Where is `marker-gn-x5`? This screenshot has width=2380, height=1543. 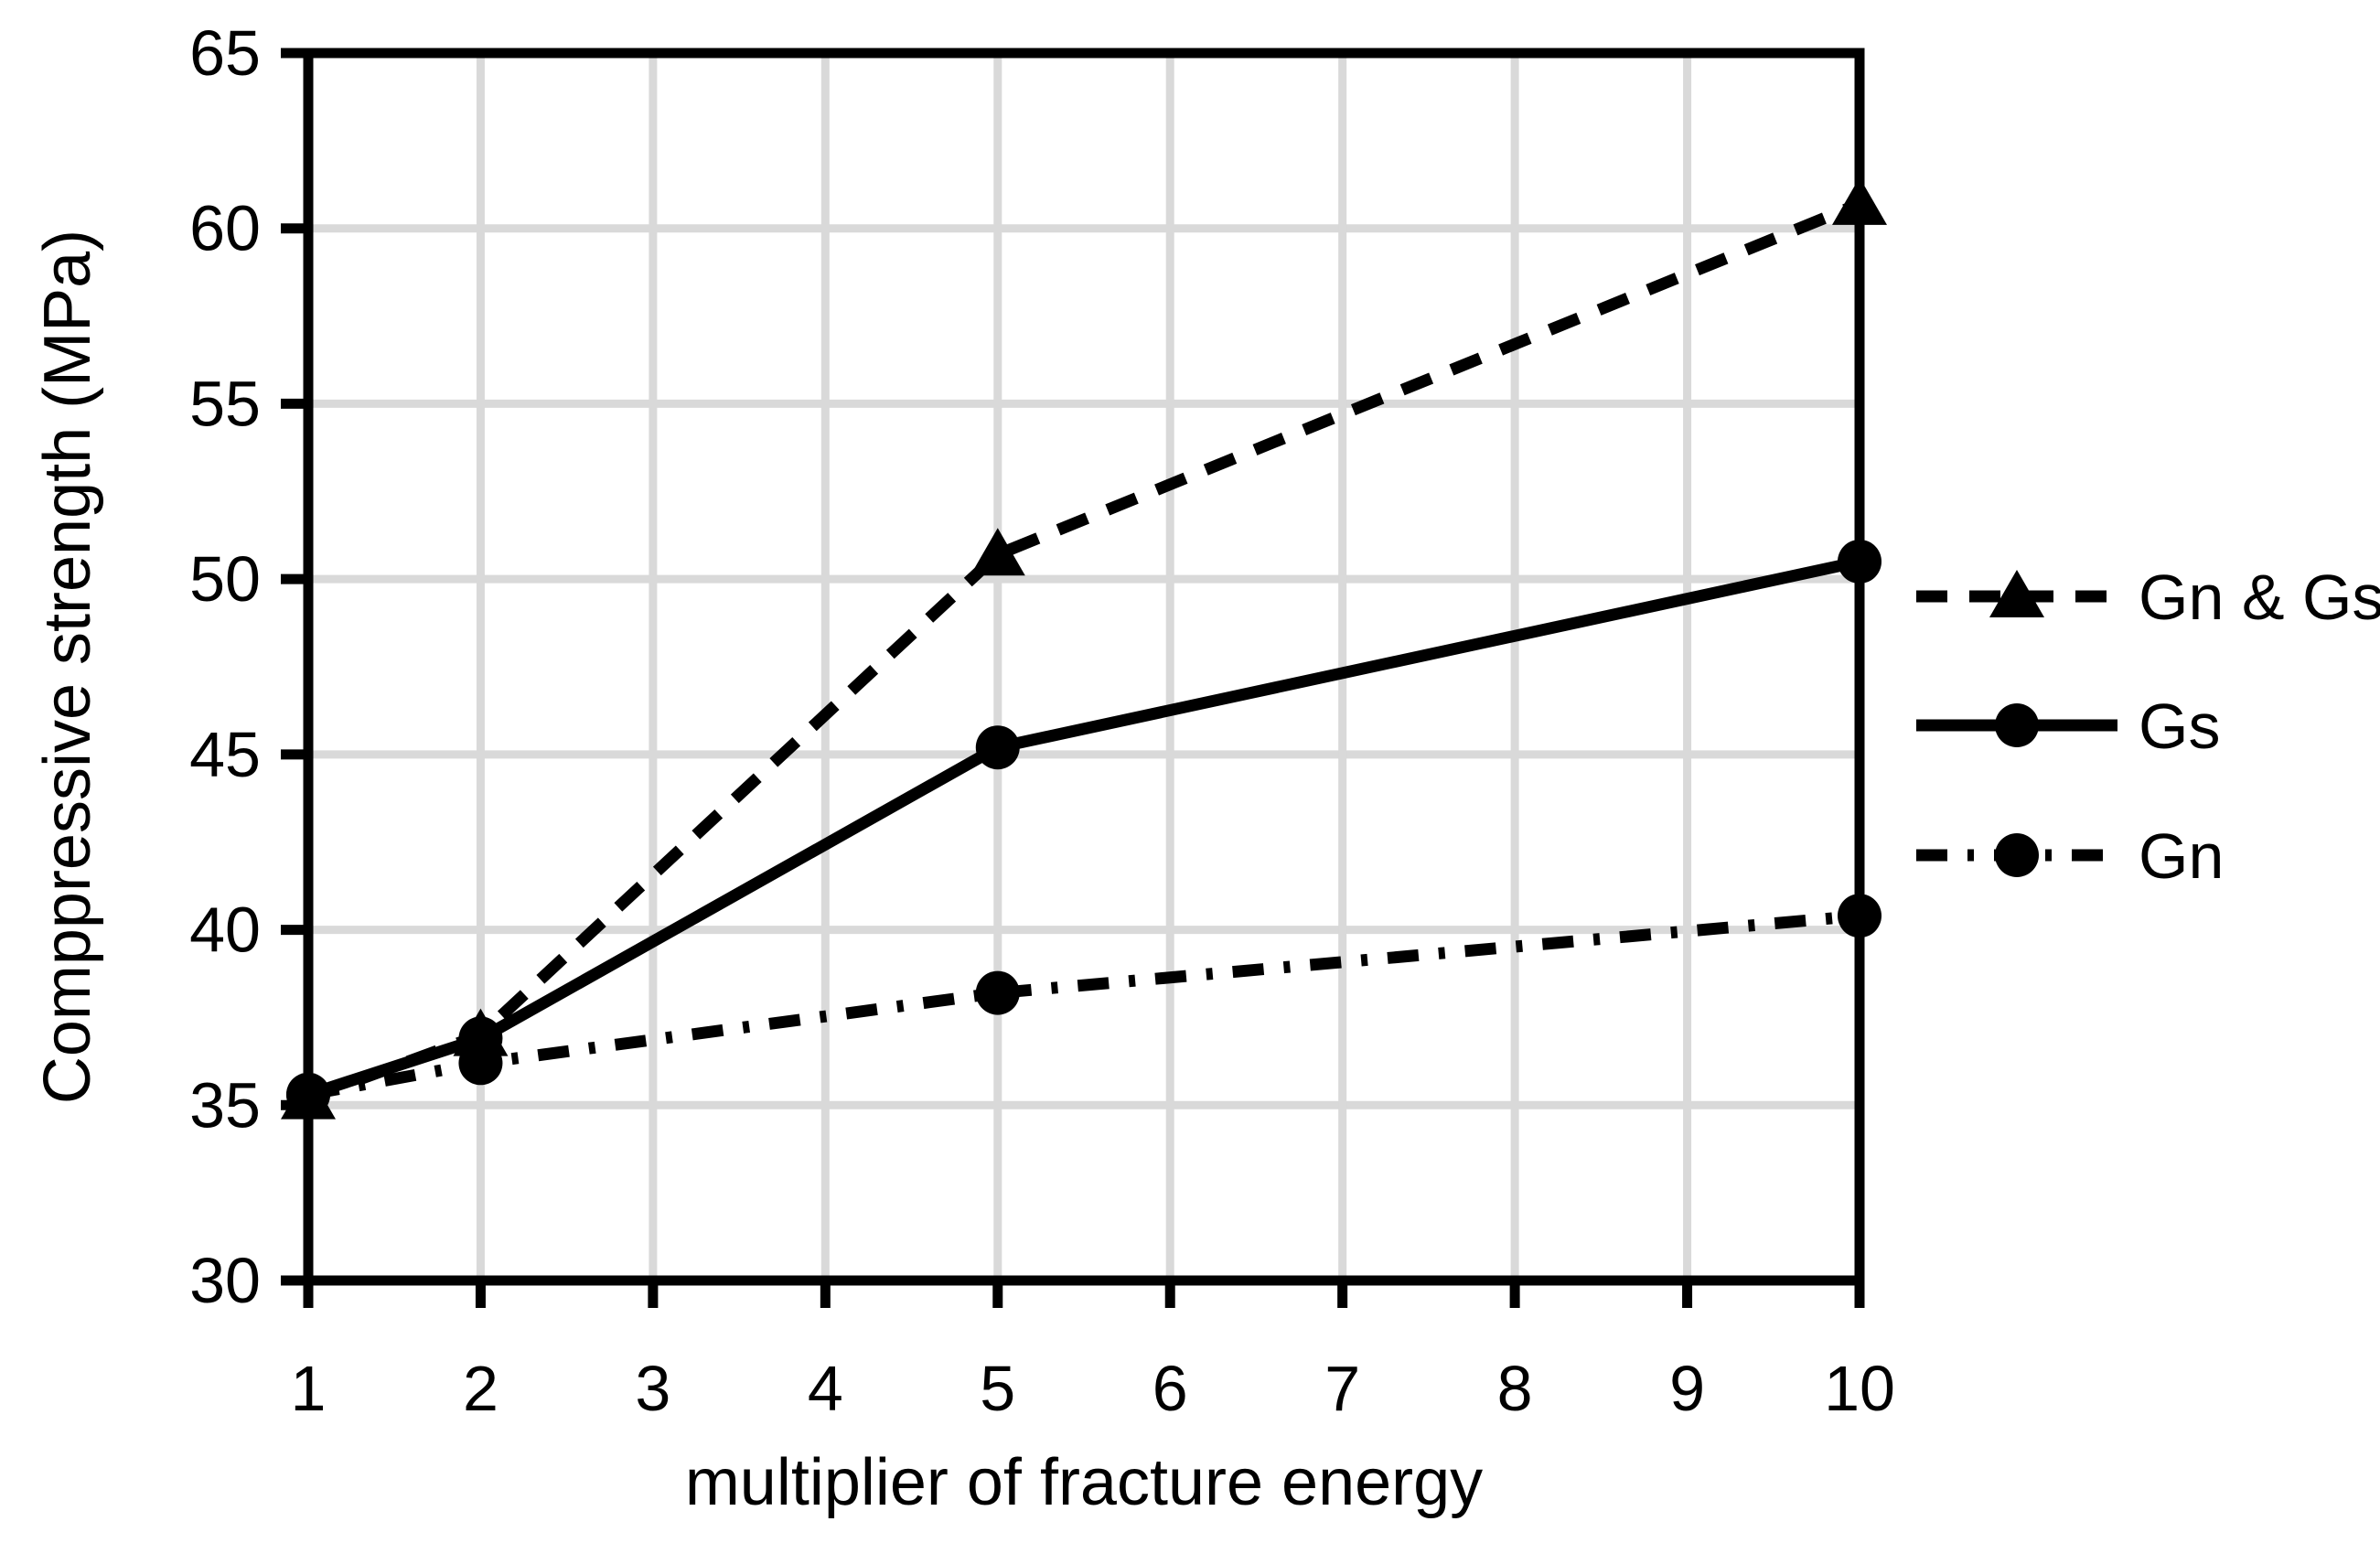 marker-gn-x5 is located at coordinates (997, 992).